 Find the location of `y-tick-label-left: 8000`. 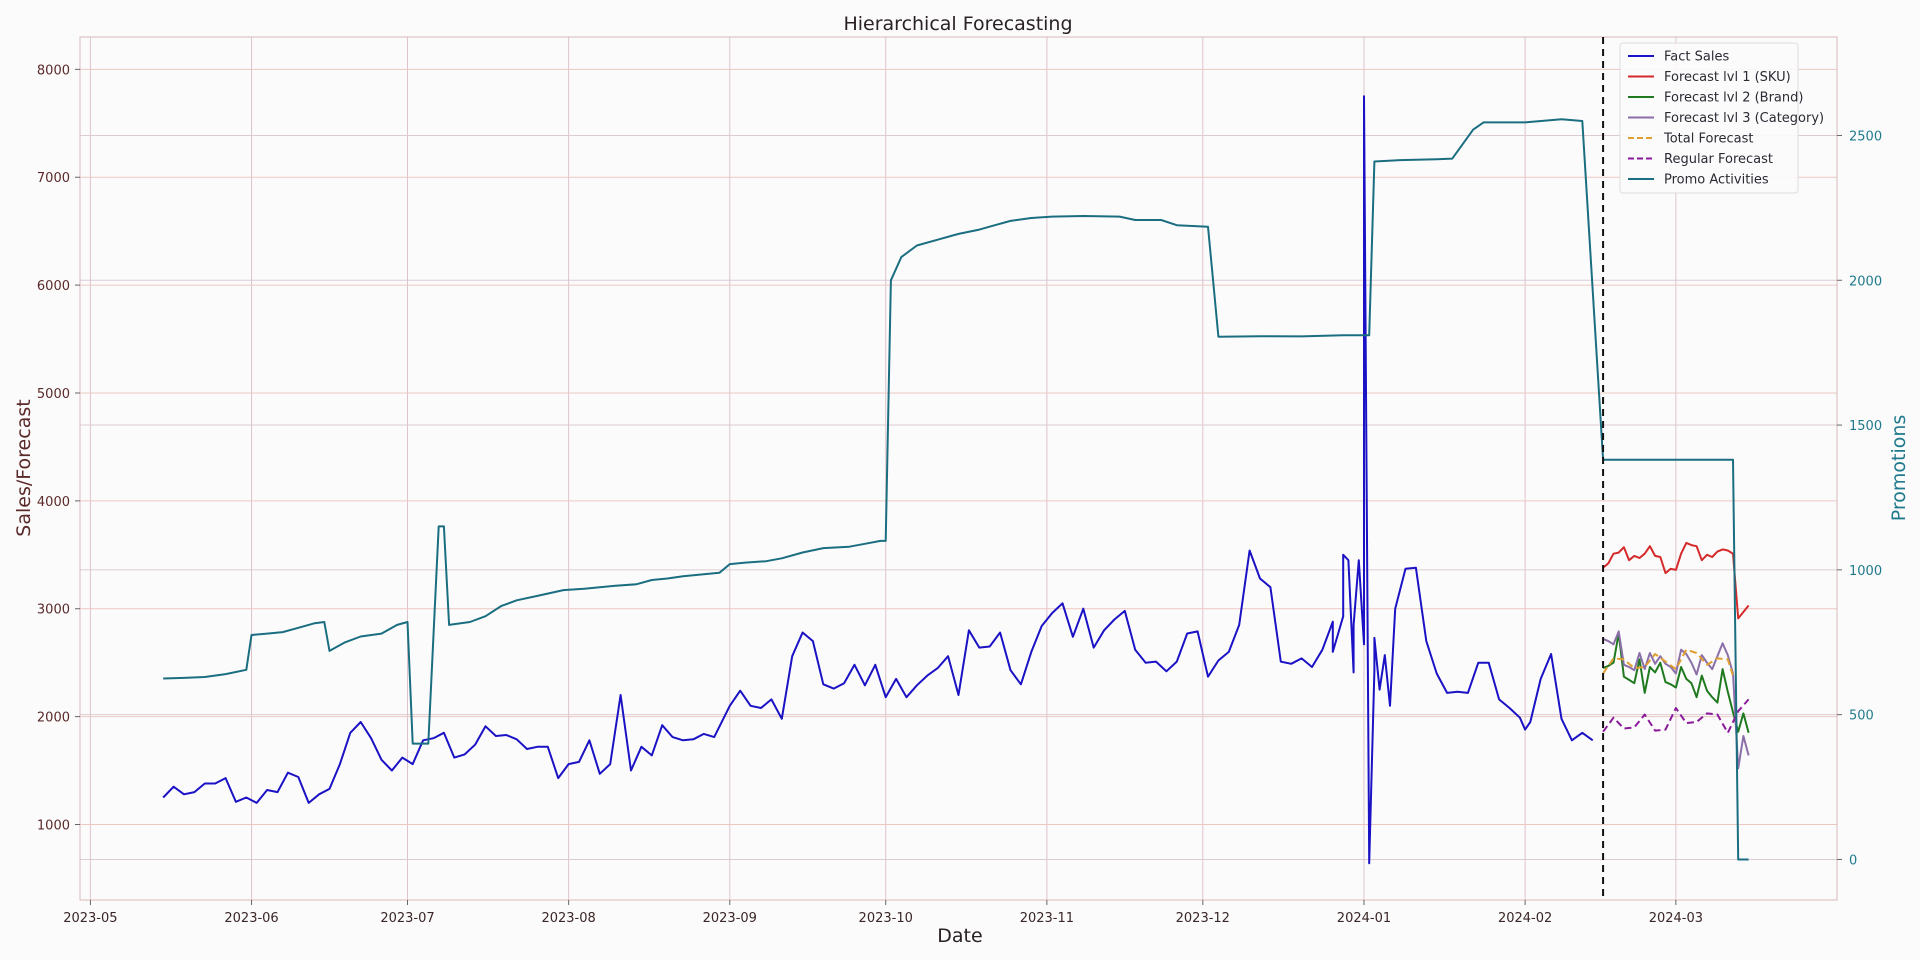

y-tick-label-left: 8000 is located at coordinates (53, 70).